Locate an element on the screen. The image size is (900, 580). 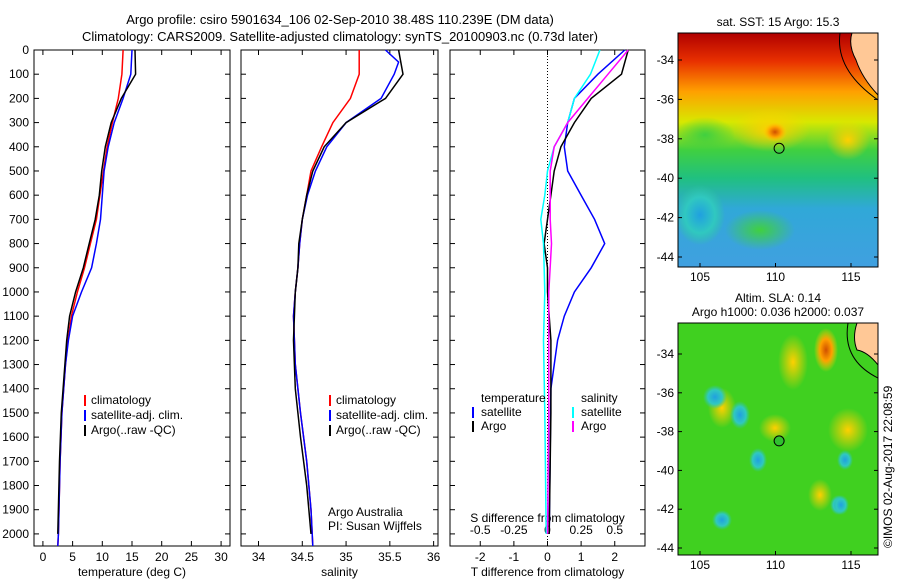
legend-label: salinity is located at coordinates (599, 398).